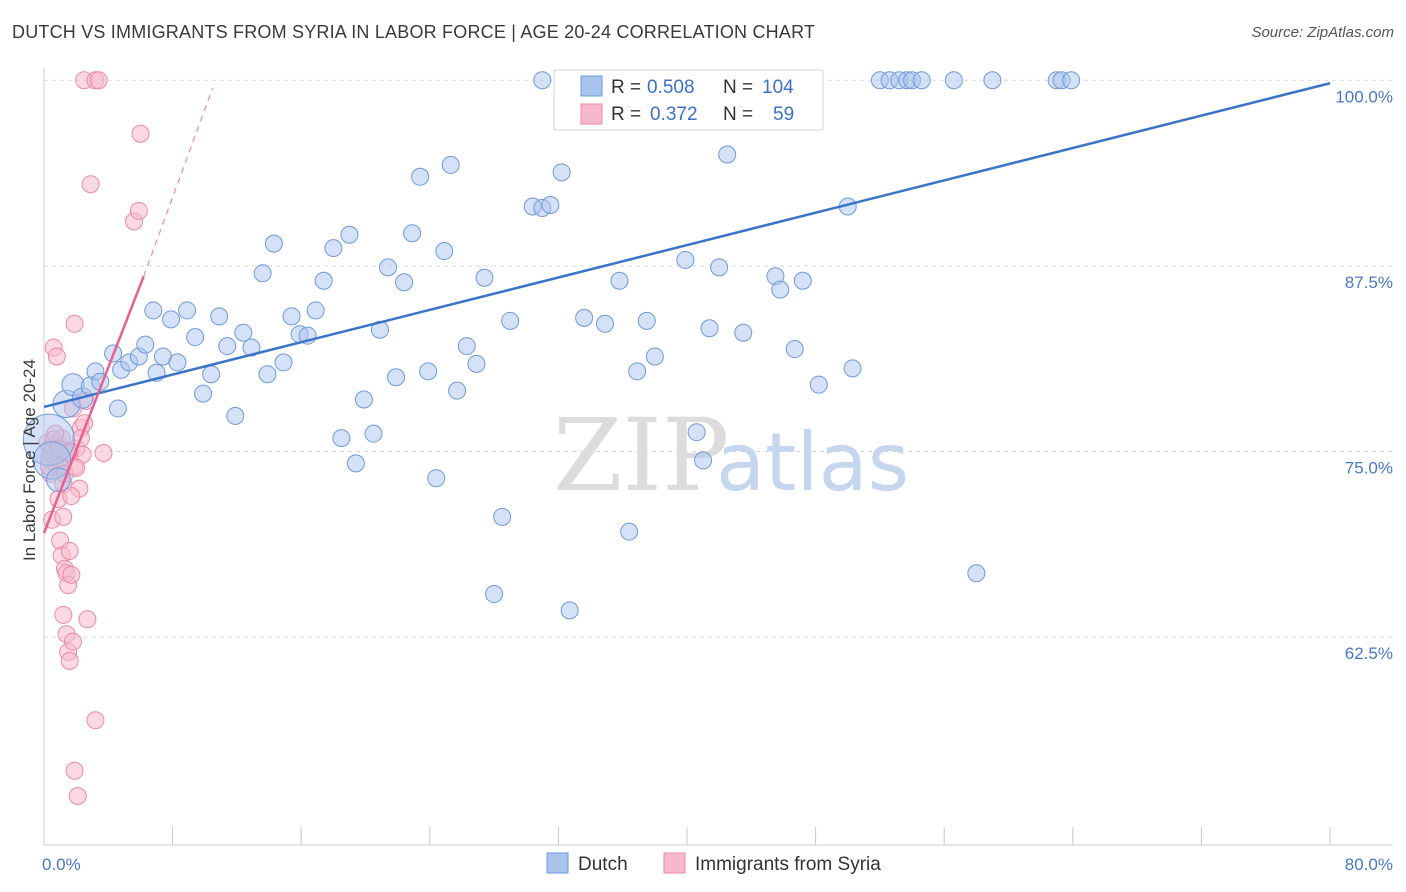 This screenshot has width=1406, height=892. Describe the element at coordinates (671, 87) in the screenshot. I see `legend-r-value-dutch: 0.508` at that location.